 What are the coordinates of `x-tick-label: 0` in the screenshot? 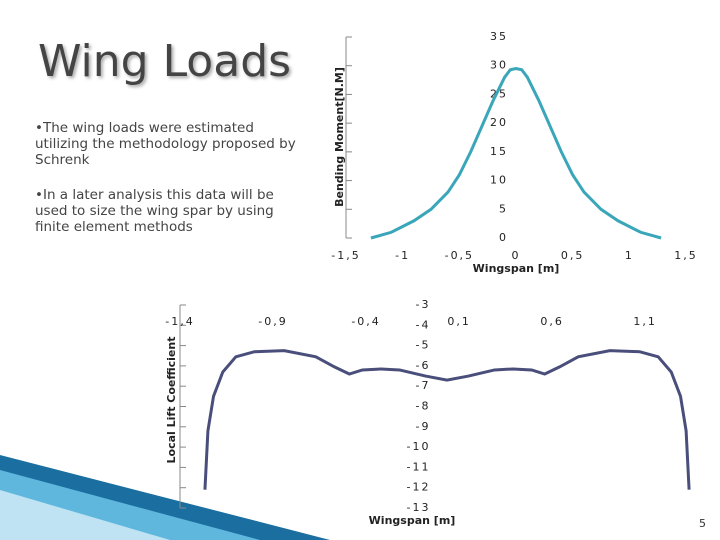 It's located at (516, 255).